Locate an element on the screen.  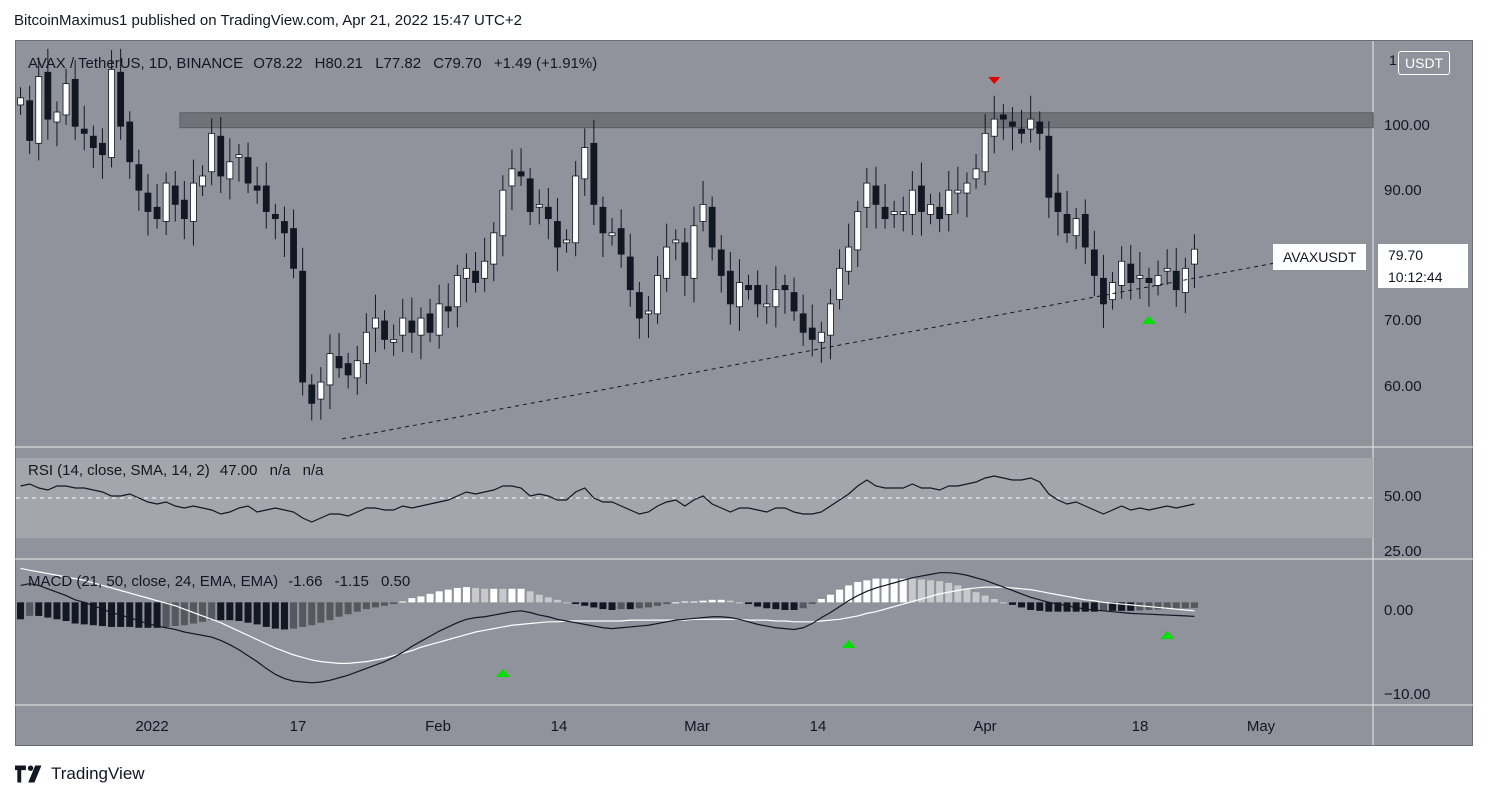
macd-label: MACD (21, 50, close, 24, EMA, EMA) is located at coordinates (153, 581).